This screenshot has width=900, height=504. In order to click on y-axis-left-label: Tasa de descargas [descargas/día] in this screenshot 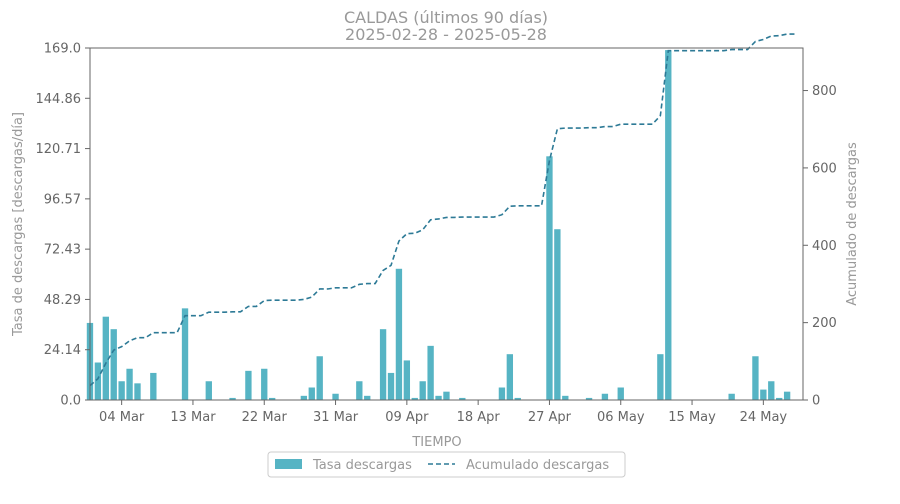, I will do `click(18, 224)`.